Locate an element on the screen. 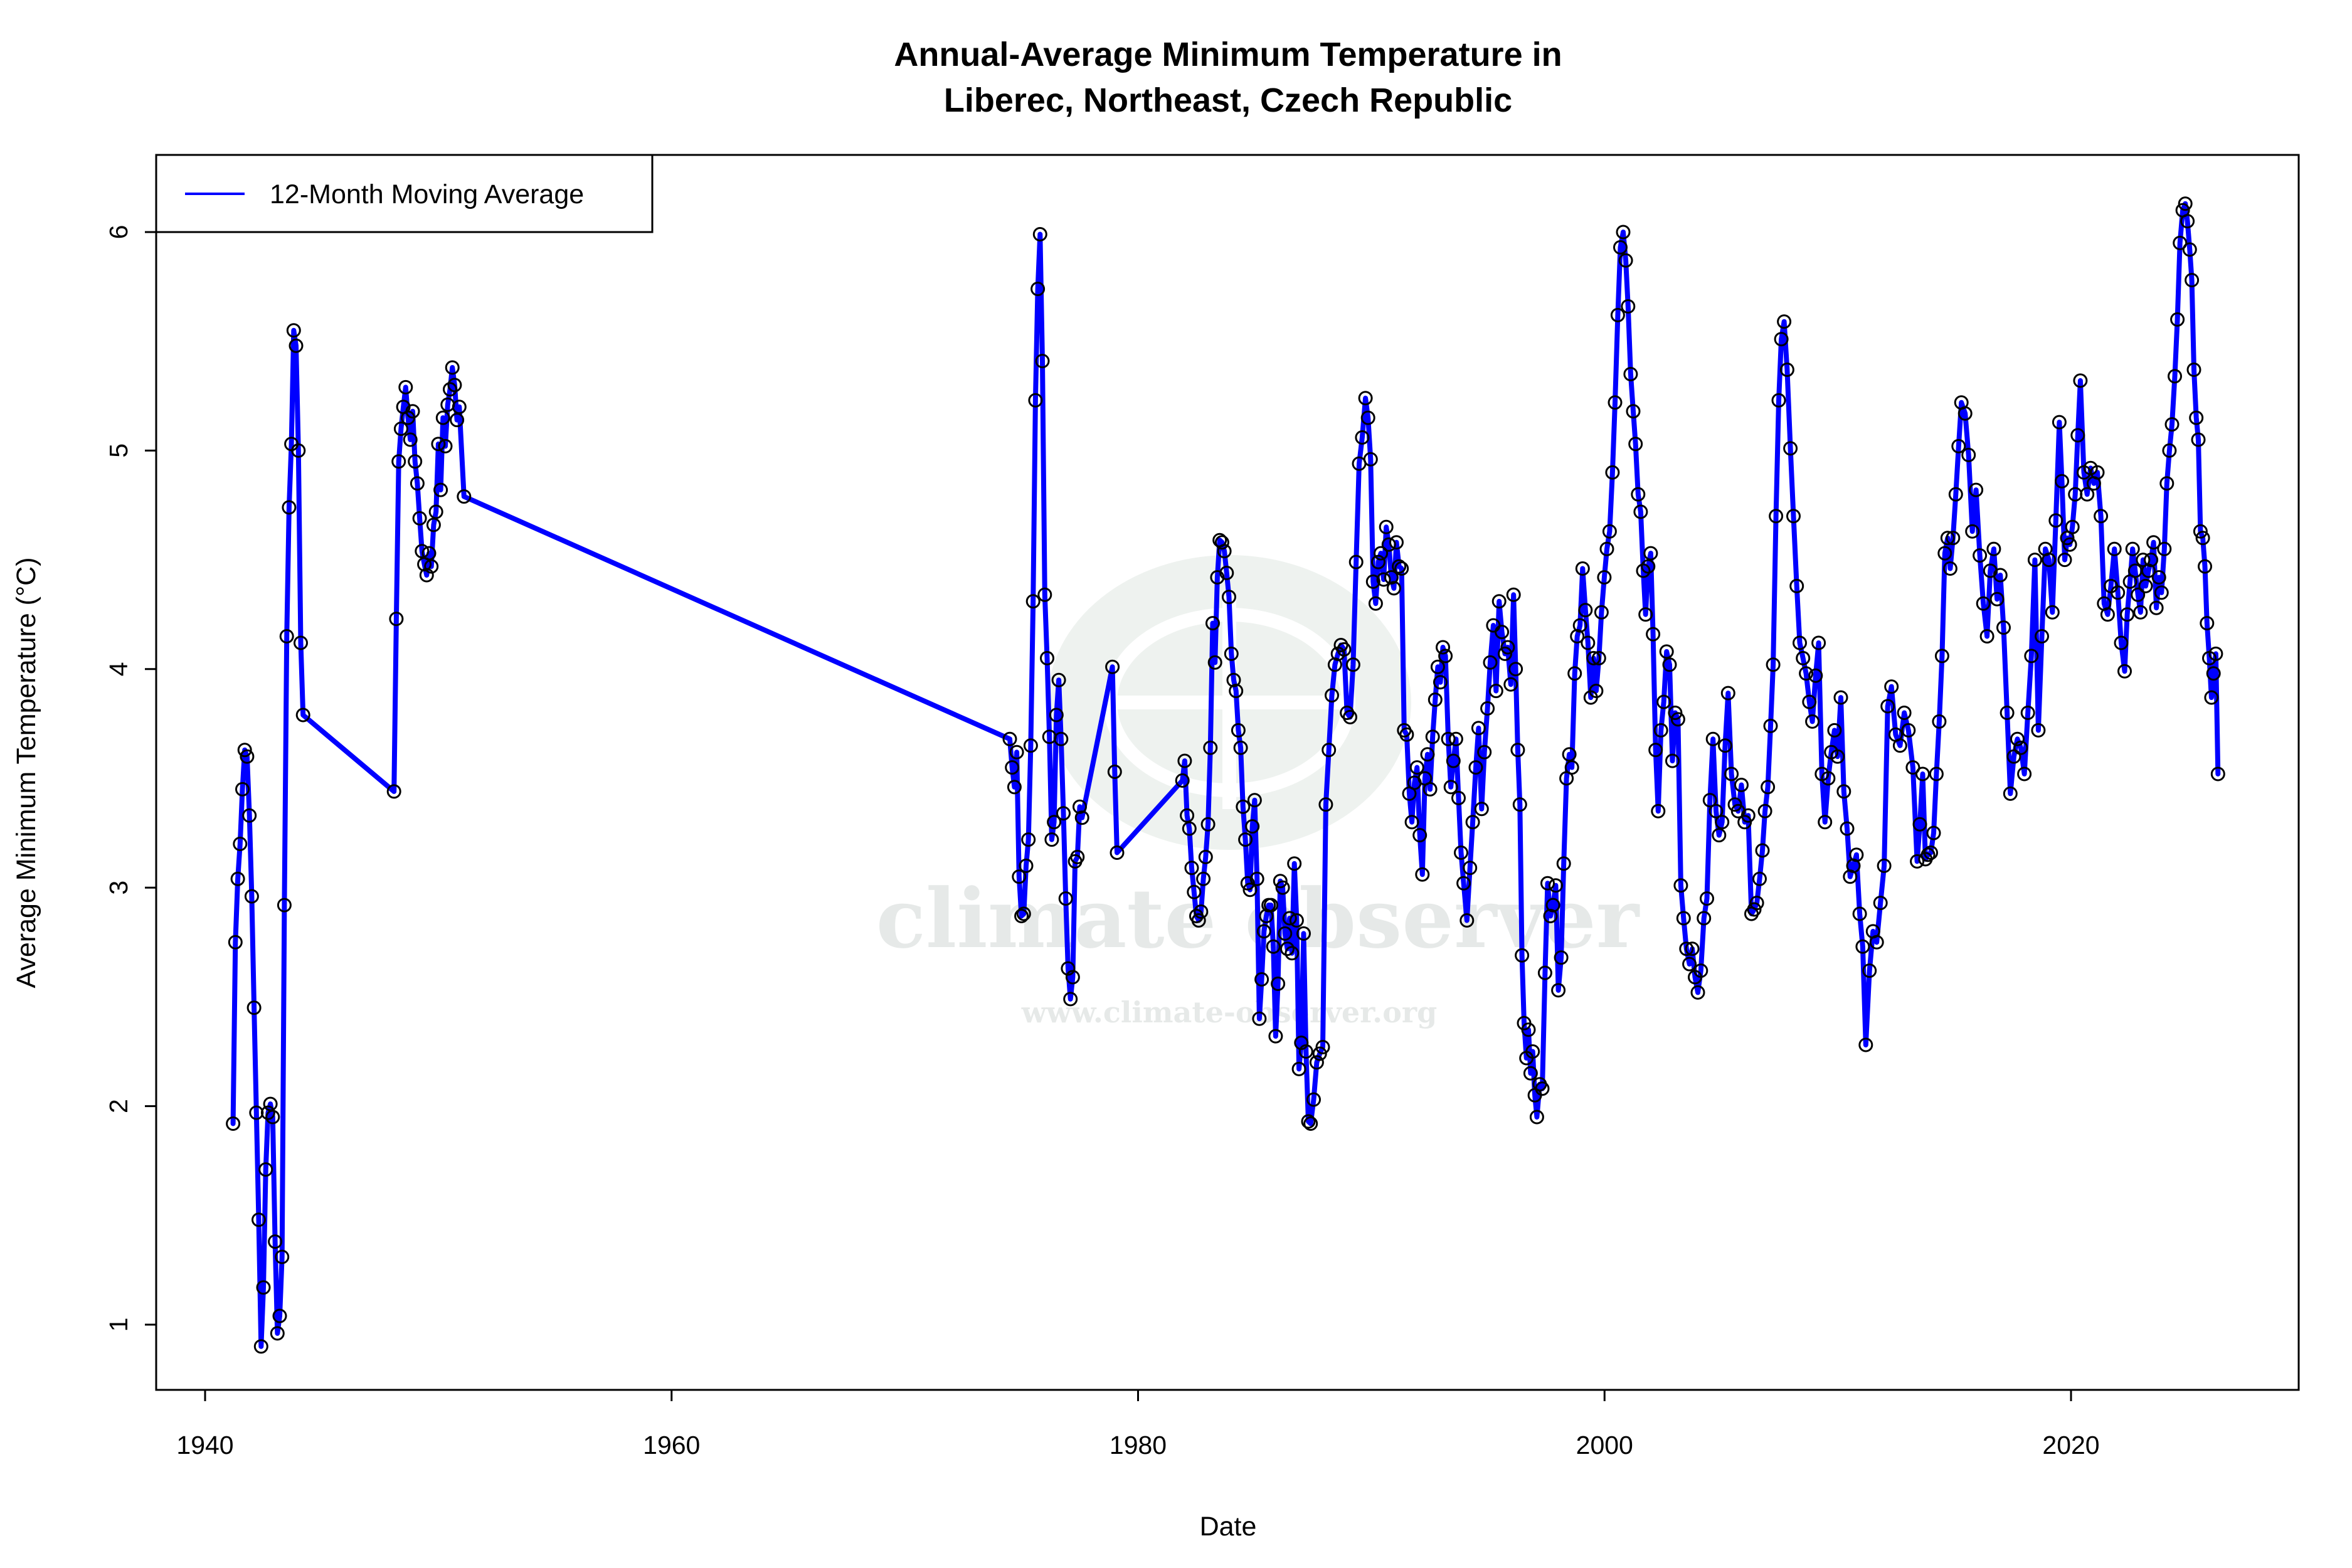 The image size is (2352, 1568). y-tick-label: 3 is located at coordinates (118, 888).